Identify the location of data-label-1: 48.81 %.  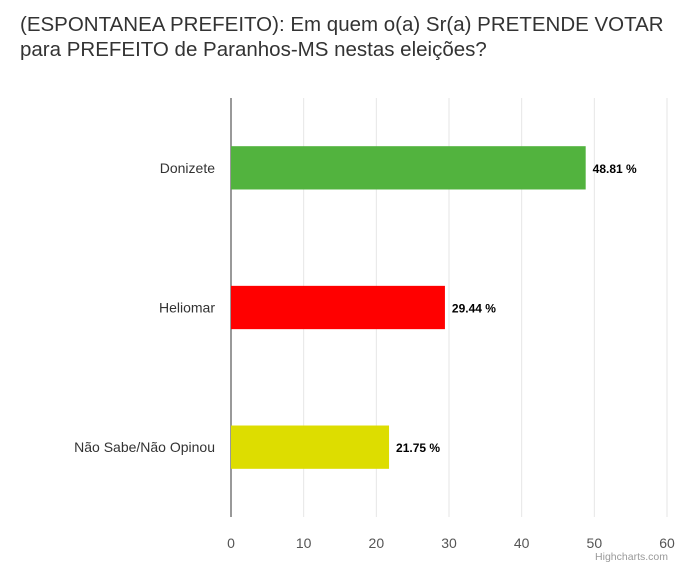
(615, 169).